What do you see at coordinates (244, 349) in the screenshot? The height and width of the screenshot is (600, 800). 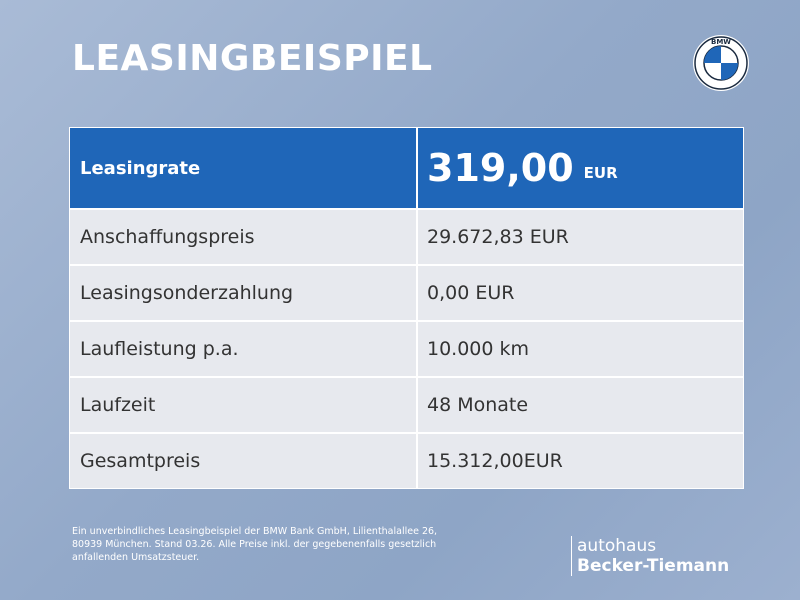 I see `row-label: Laufleistung p.a.` at bounding box center [244, 349].